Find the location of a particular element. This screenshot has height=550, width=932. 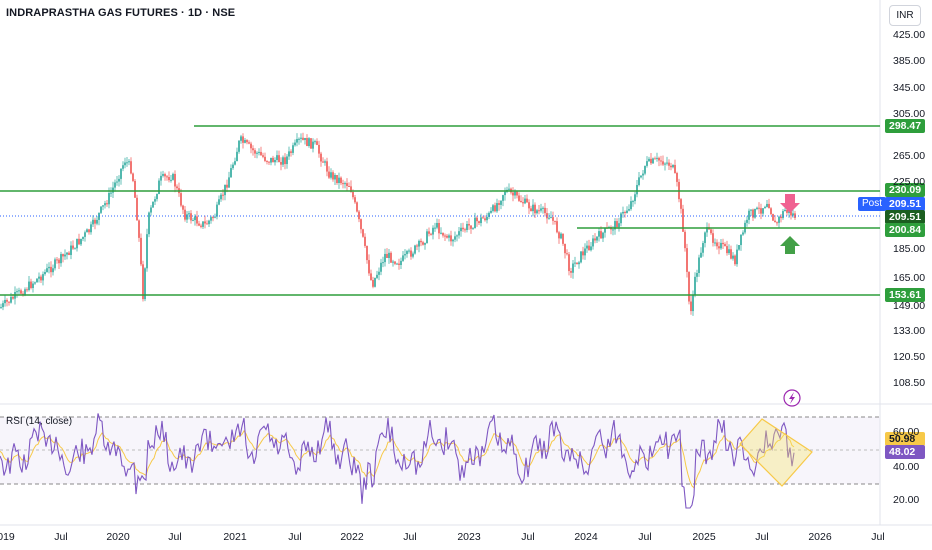

price-tick: 385.00 is located at coordinates (909, 61).